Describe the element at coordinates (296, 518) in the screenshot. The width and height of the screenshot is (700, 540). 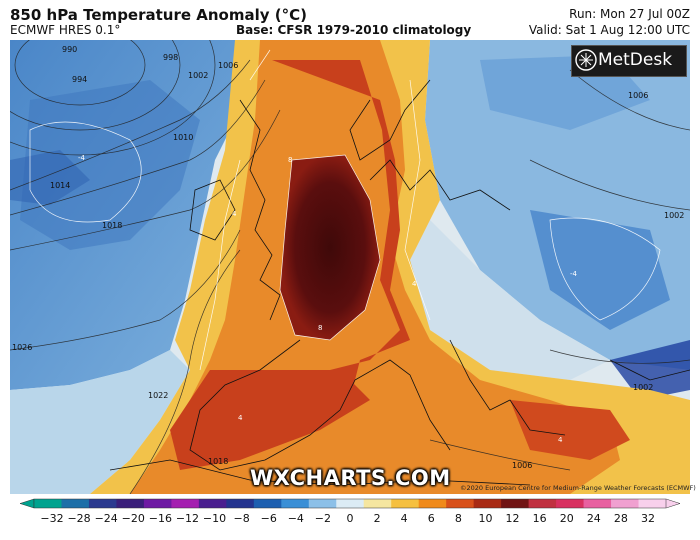
I see `colorbar-tick-label: −4` at that location.